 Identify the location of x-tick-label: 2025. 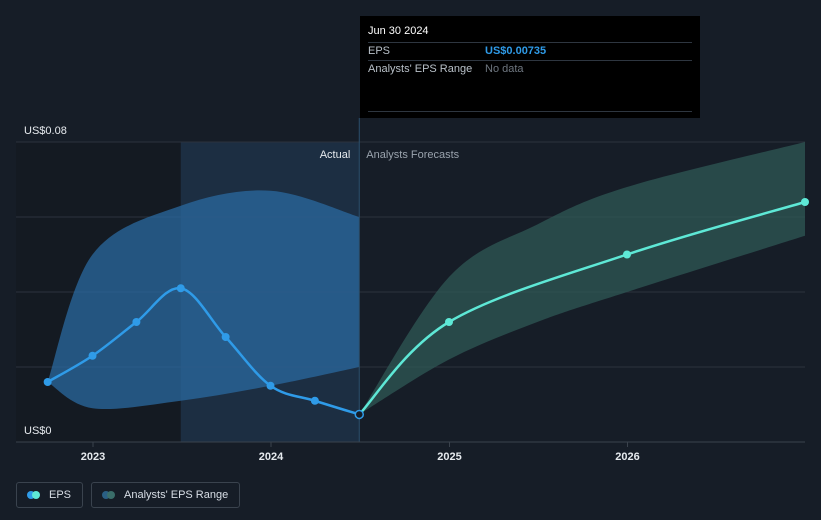
(449, 457).